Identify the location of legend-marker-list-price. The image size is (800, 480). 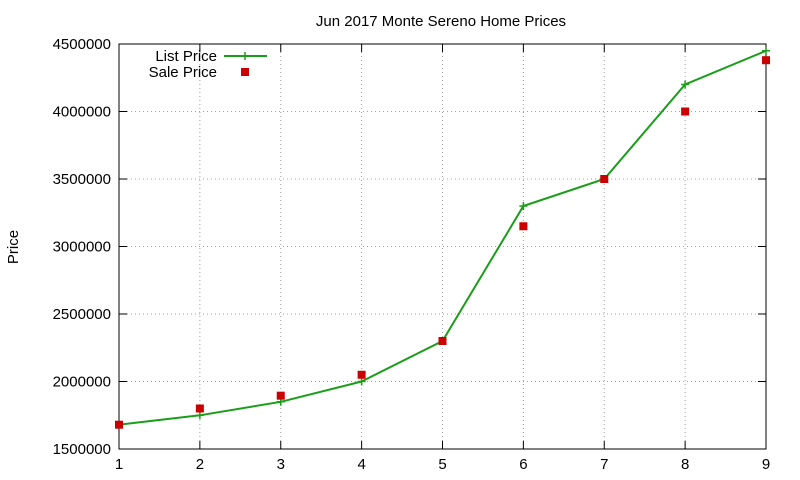
(245, 56).